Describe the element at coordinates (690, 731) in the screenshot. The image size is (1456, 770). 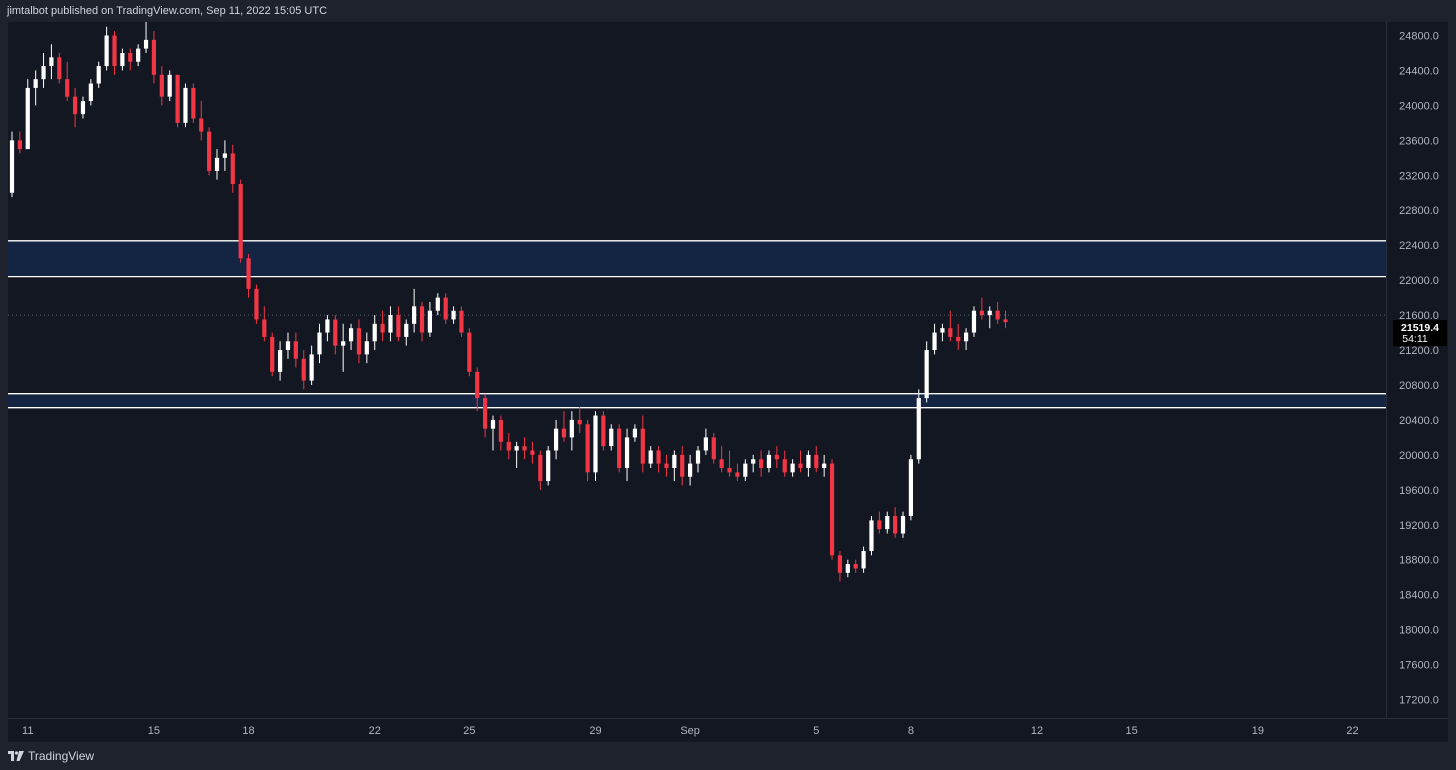
I see `x-tick-label: Sep` at that location.